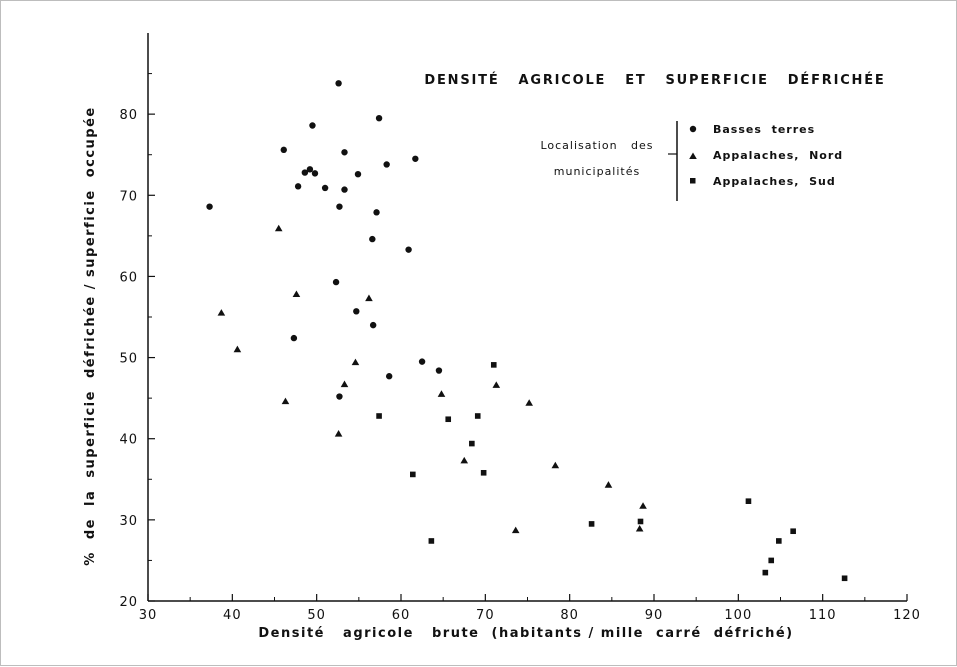  I want to click on x-tick-label: 60, so click(401, 615).